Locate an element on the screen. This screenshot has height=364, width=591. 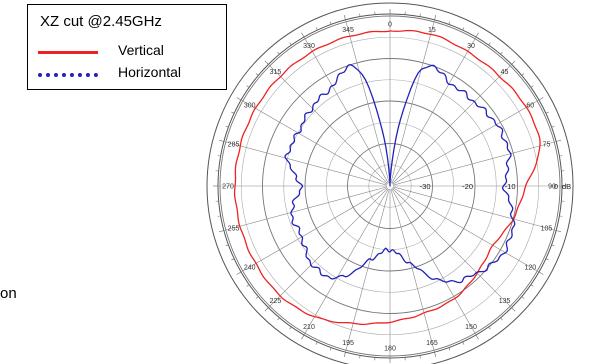
radial-tick-label: 0 is located at coordinates (556, 186).